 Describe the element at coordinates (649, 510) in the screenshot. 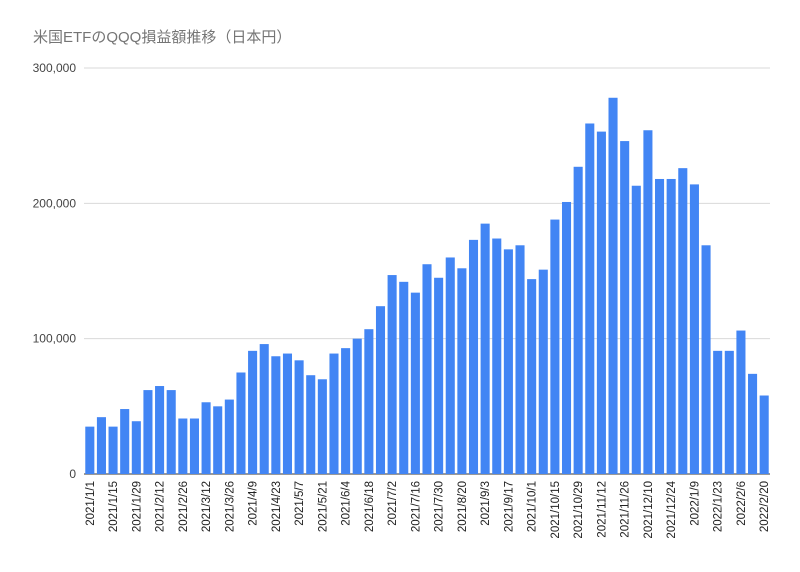

I see `x-tick-label: 2021/12/10` at that location.